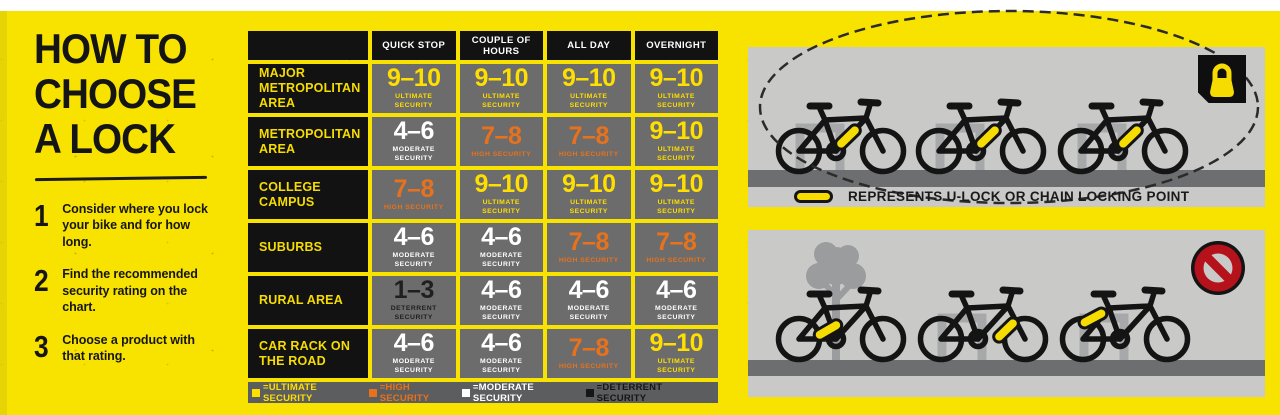 Image resolution: width=1280 pixels, height=415 pixels. What do you see at coordinates (3, 213) in the screenshot?
I see `left-edge-shade` at bounding box center [3, 213].